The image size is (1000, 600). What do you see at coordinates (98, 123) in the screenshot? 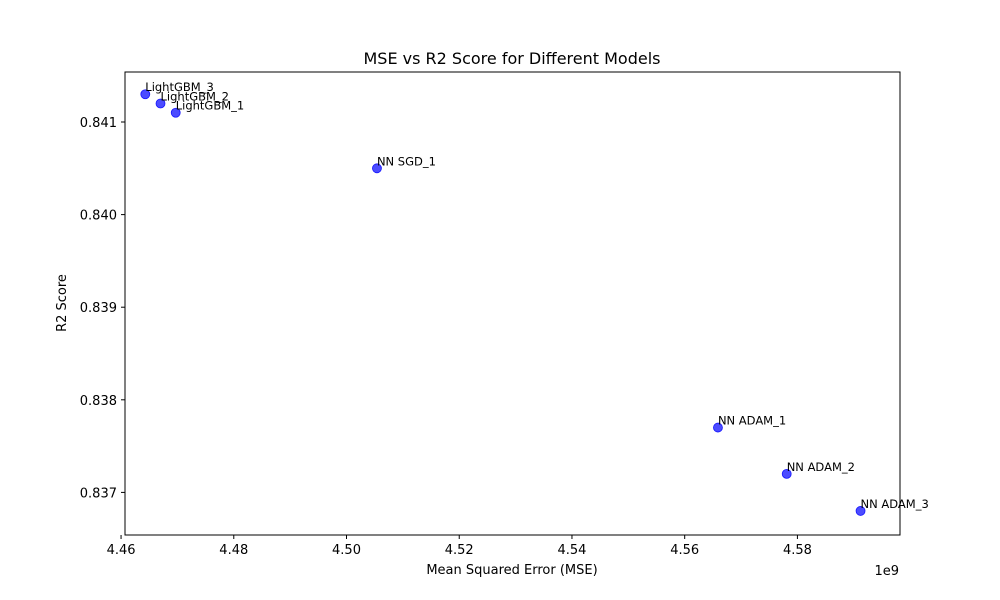
I see `y-tick-label: 0.841` at bounding box center [98, 123].